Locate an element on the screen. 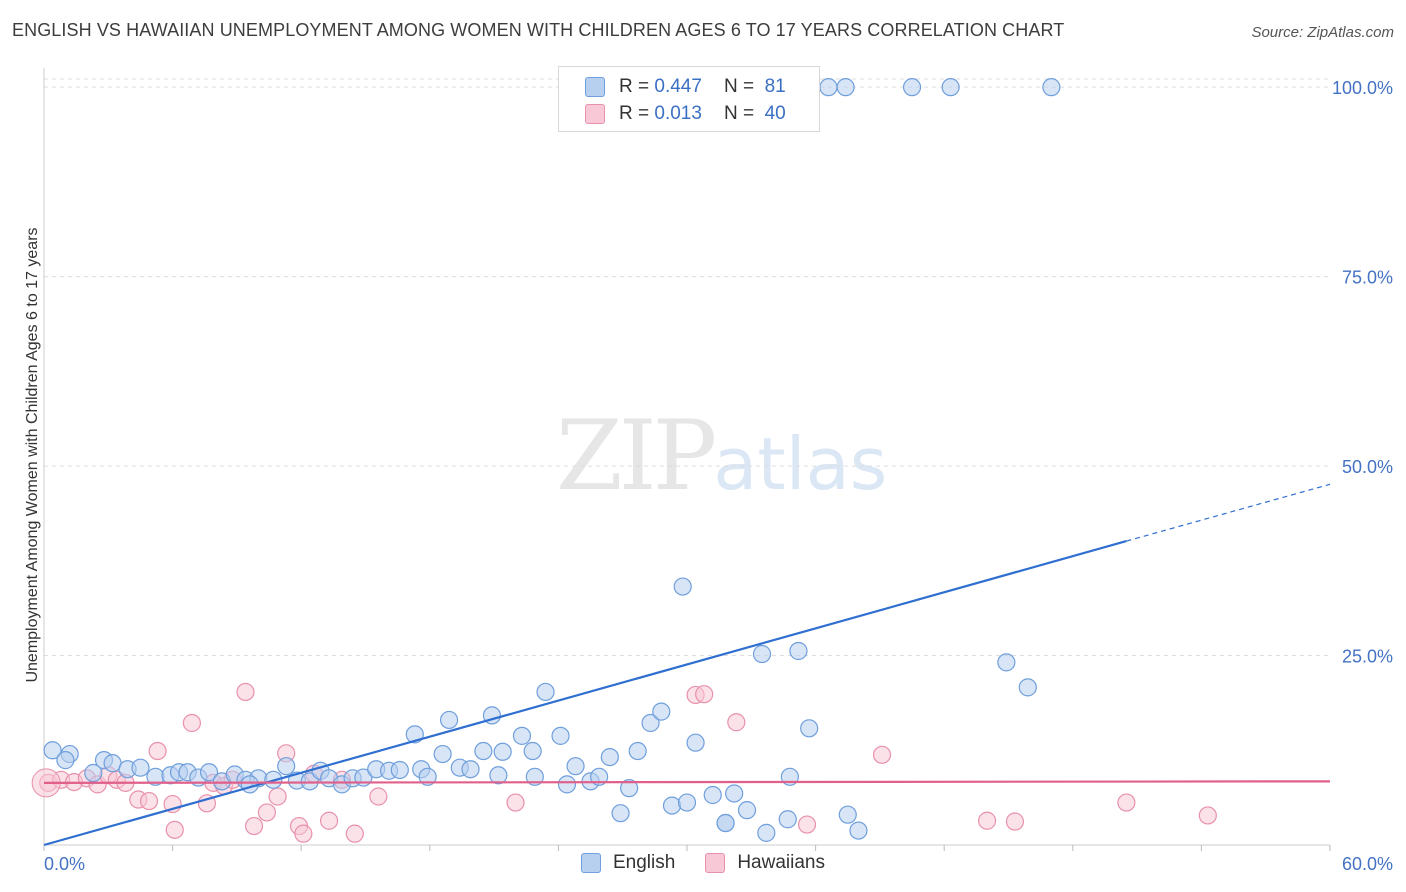 The image size is (1406, 892). legend-english: English is located at coordinates (628, 863).